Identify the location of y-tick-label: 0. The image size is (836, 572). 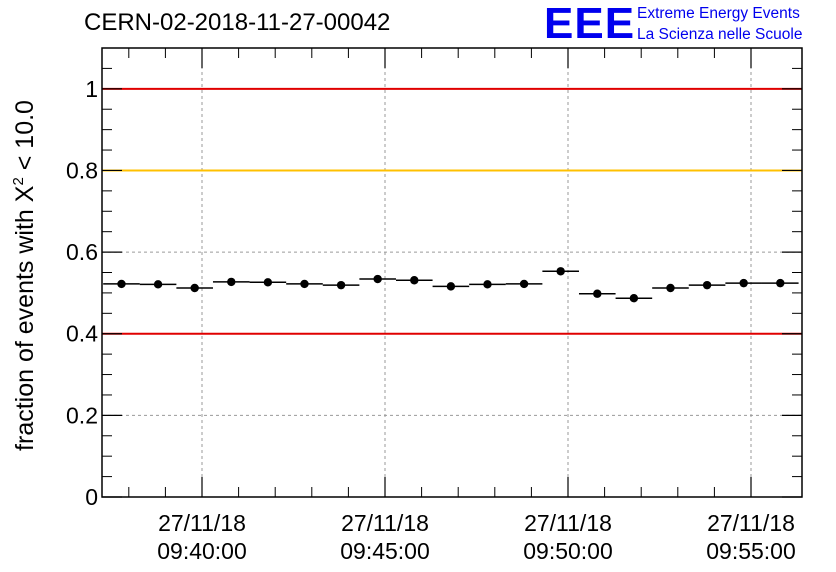
(91, 497).